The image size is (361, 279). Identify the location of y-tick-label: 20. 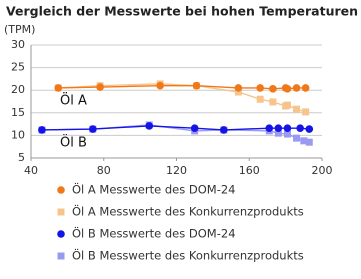
(18, 89).